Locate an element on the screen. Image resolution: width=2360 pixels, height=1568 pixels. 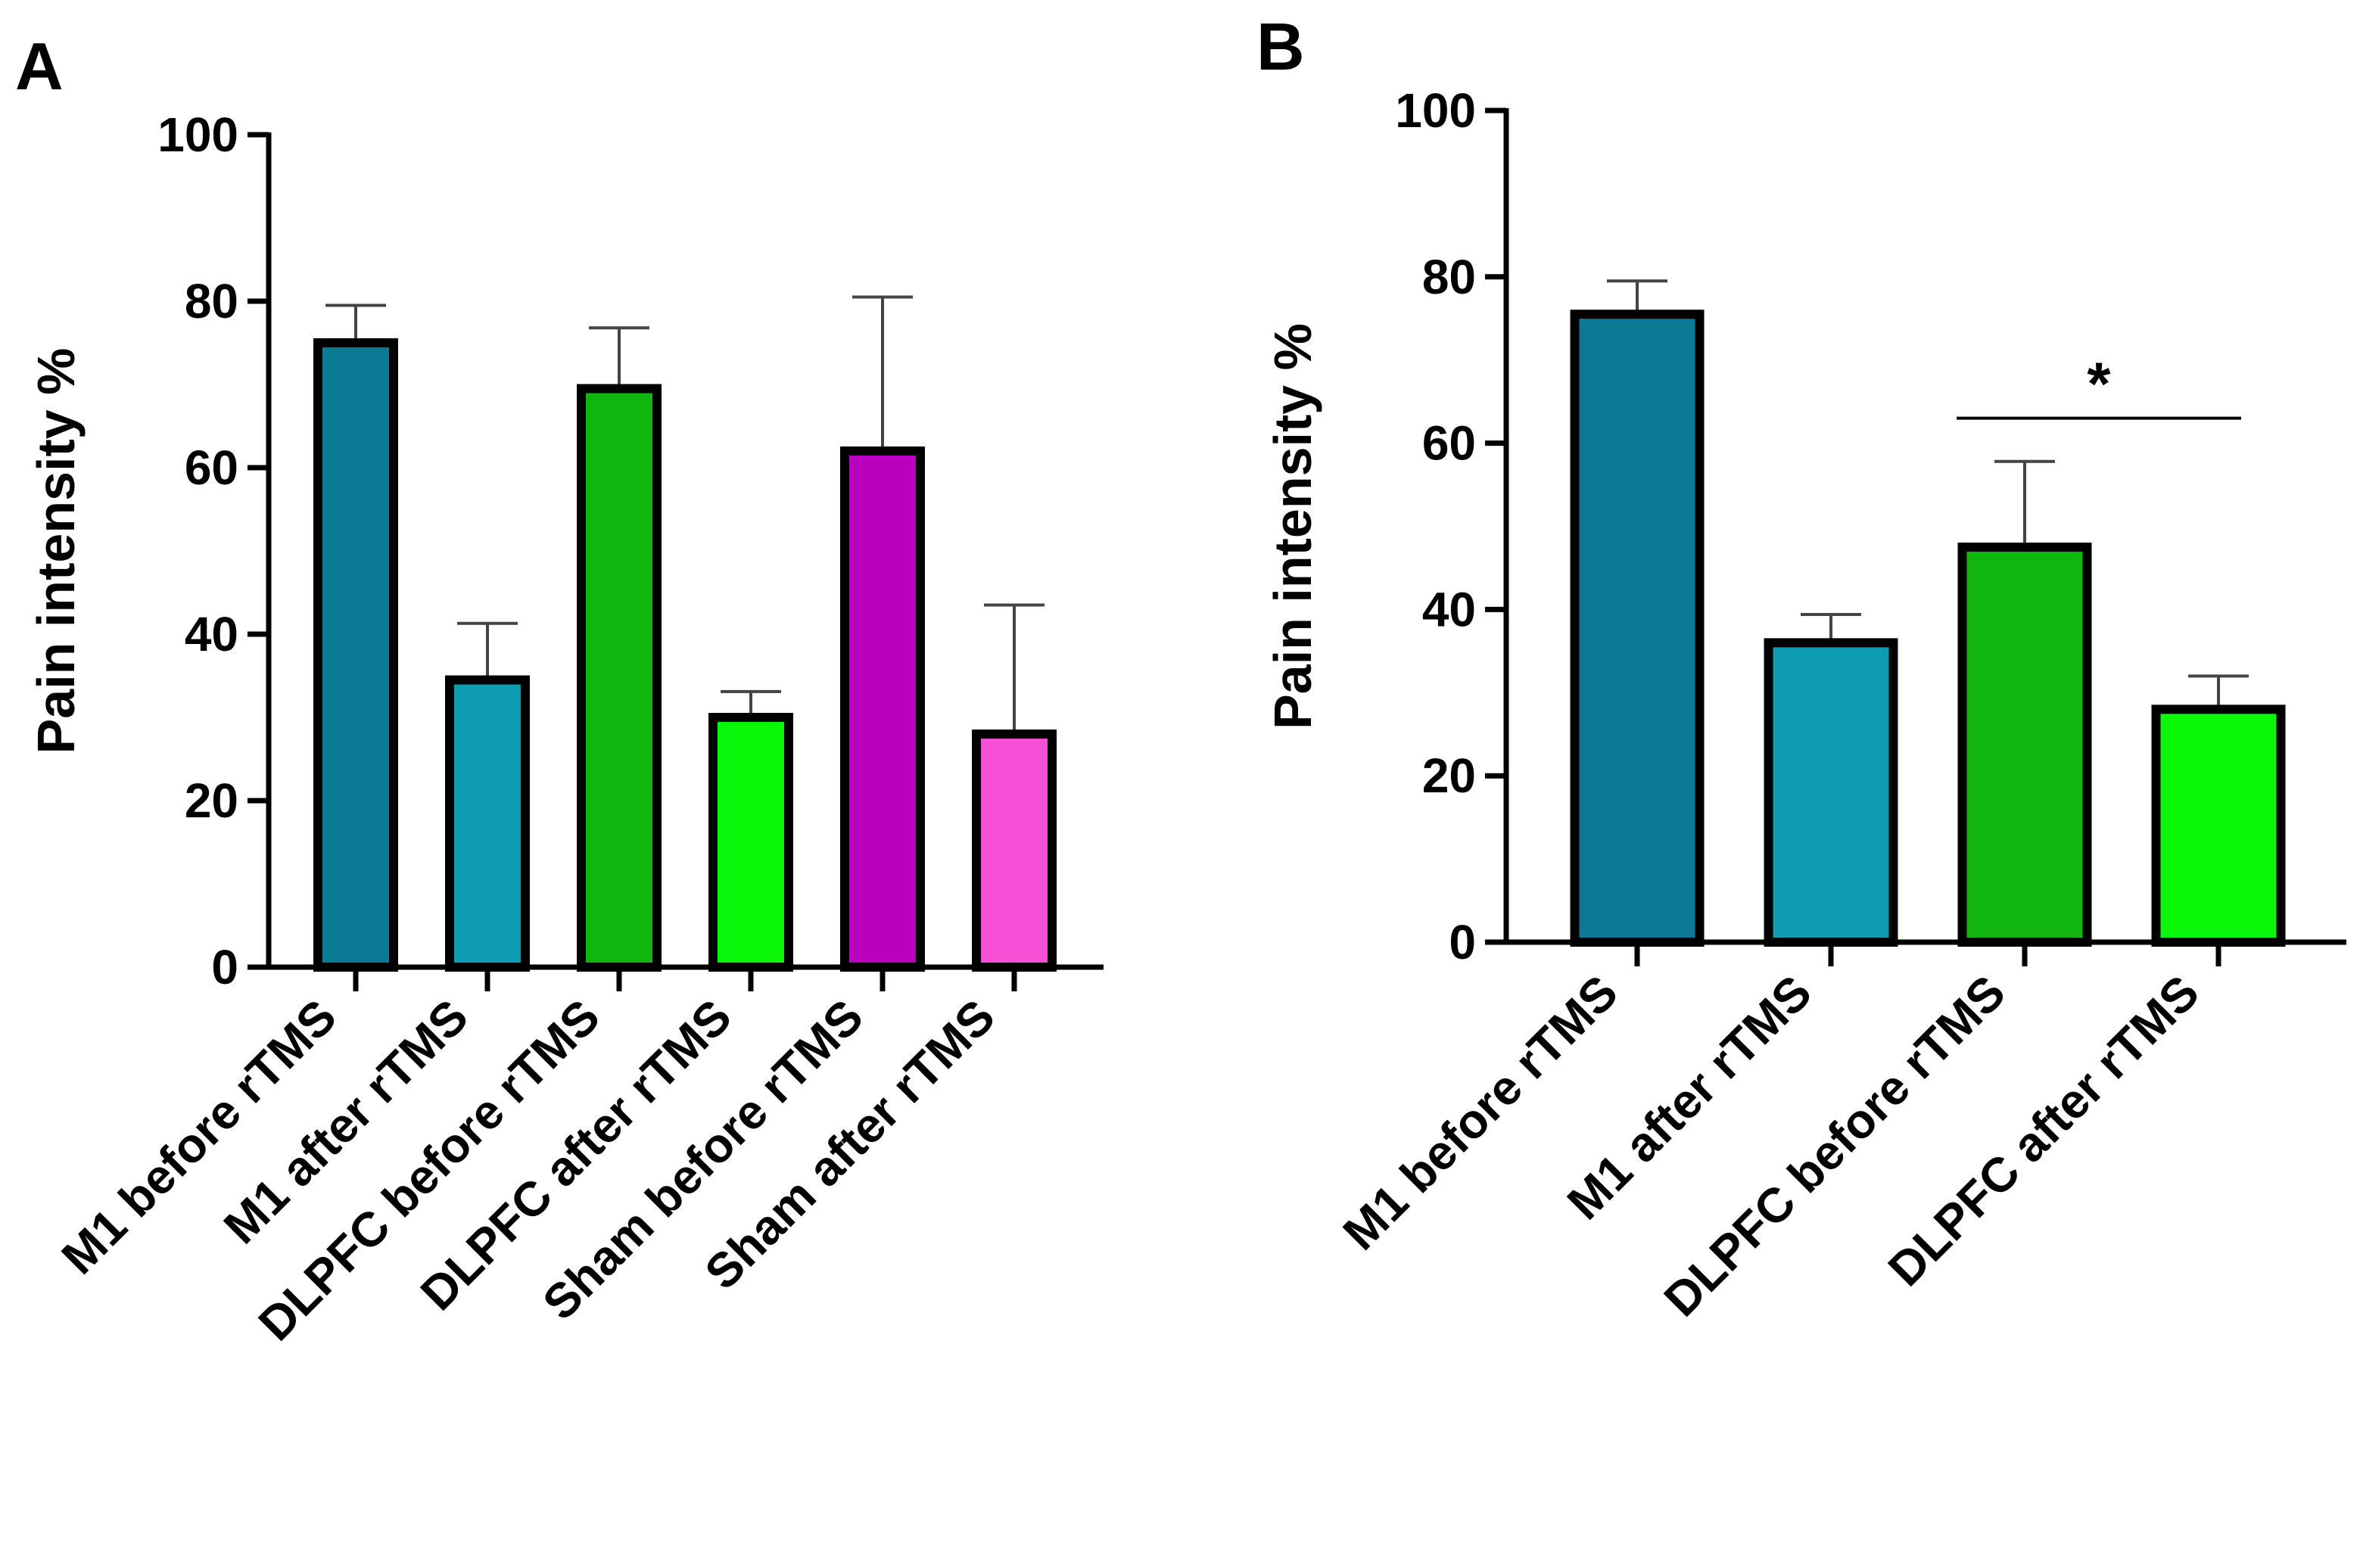
bar-sham-before-rtms is located at coordinates (882, 709).